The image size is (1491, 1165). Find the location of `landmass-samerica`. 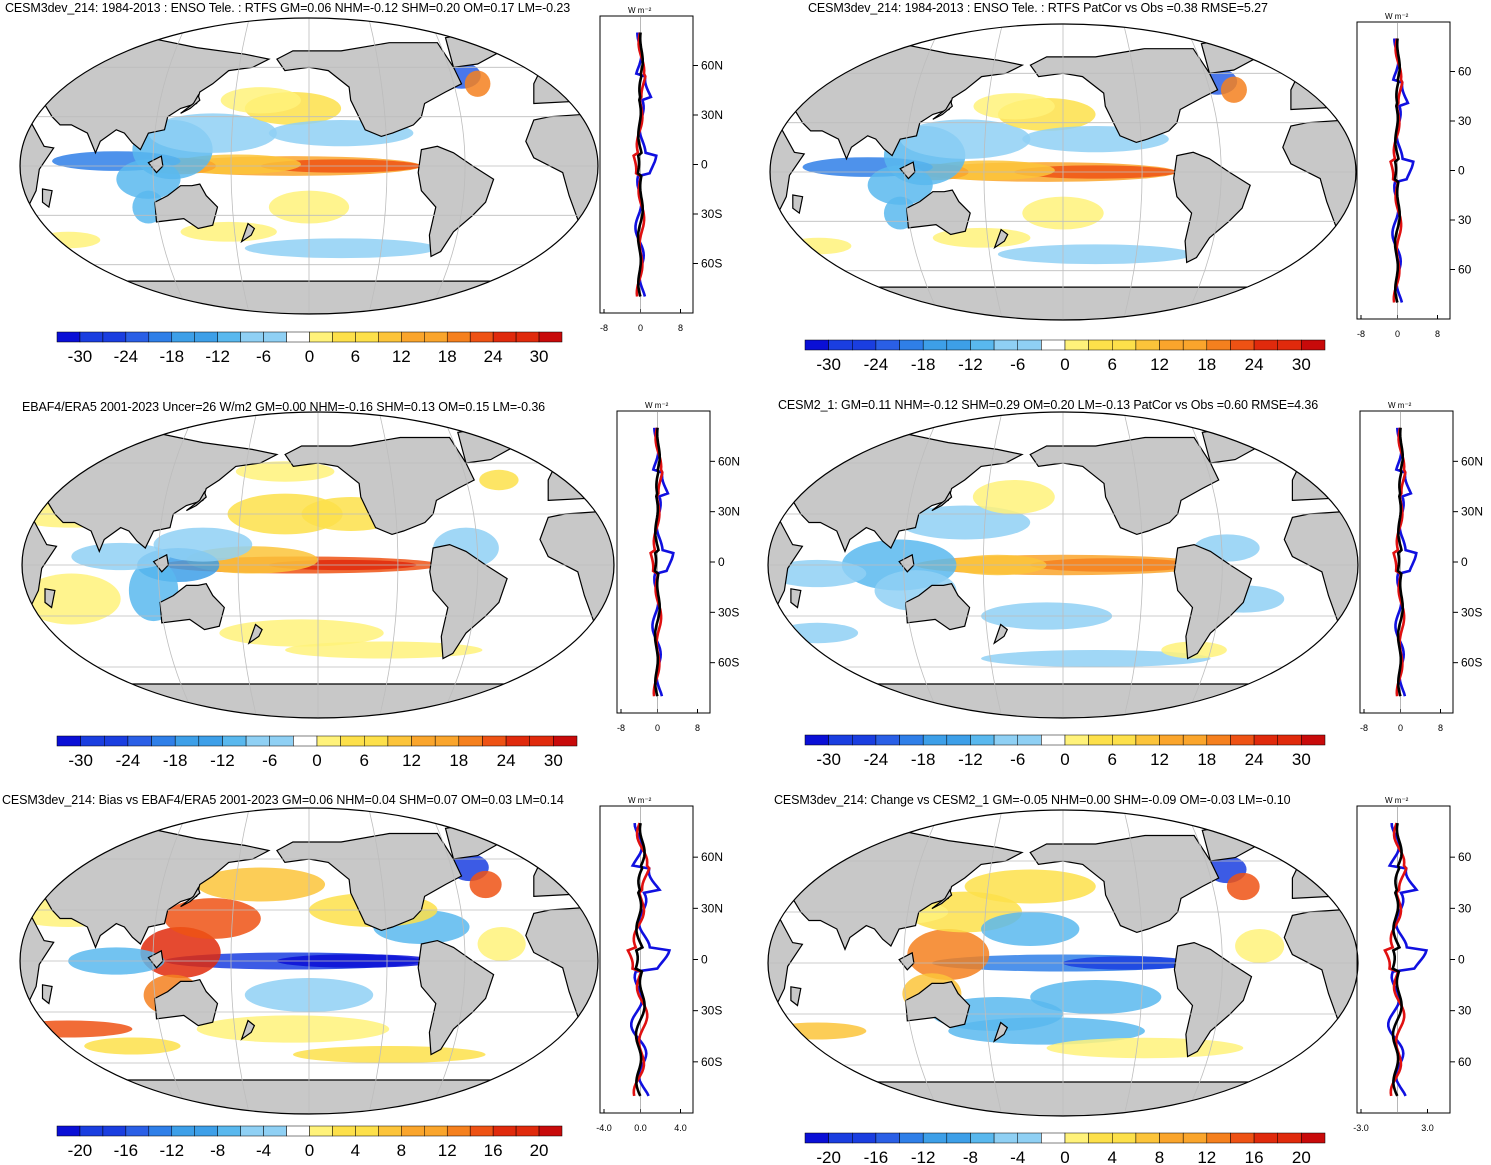

landmass-samerica is located at coordinates (1213, 601).